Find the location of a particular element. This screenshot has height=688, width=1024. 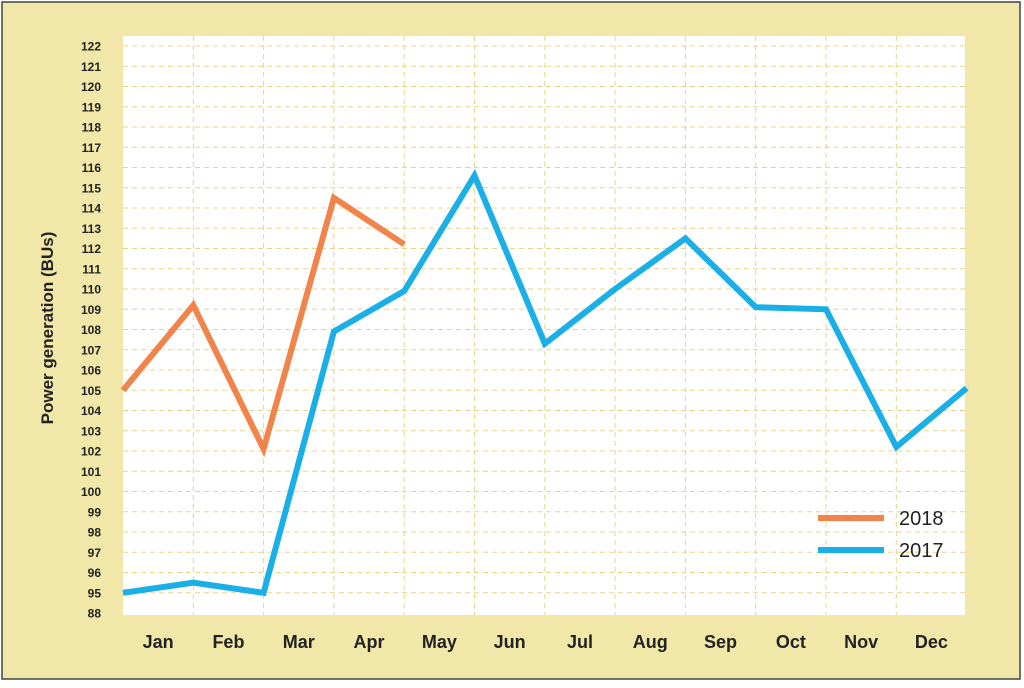

y-tick-label: 99 is located at coordinates (95, 512).